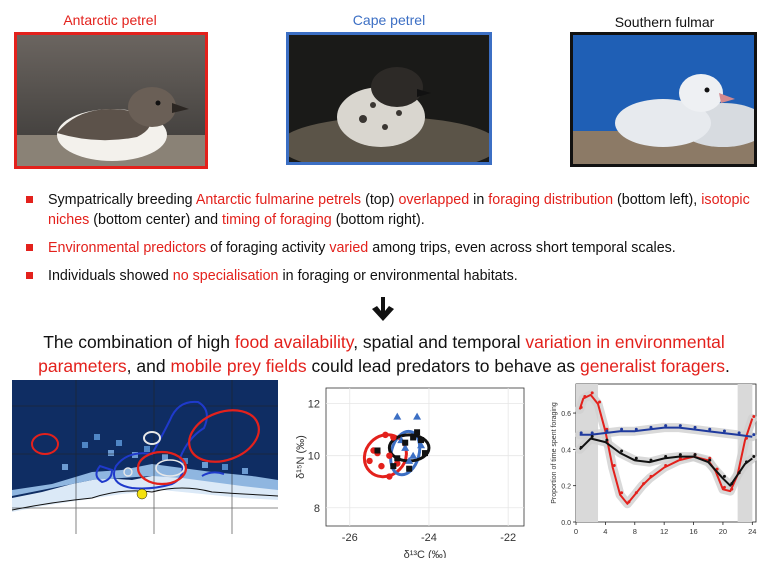  Describe the element at coordinates (664, 22) in the screenshot. I see `species-label-southern-fulmar: Southern fulmar` at that location.